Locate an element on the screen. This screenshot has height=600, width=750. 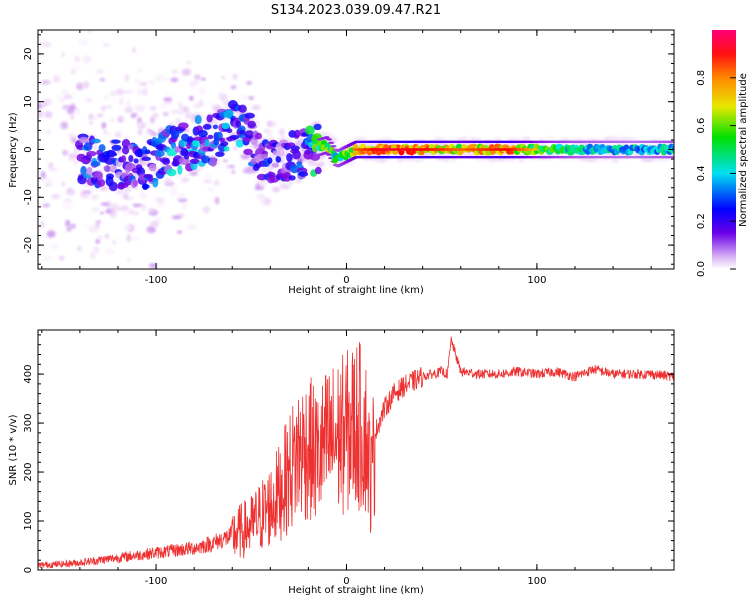
colorbar-tick-label: 0.0 is located at coordinates (701, 269).